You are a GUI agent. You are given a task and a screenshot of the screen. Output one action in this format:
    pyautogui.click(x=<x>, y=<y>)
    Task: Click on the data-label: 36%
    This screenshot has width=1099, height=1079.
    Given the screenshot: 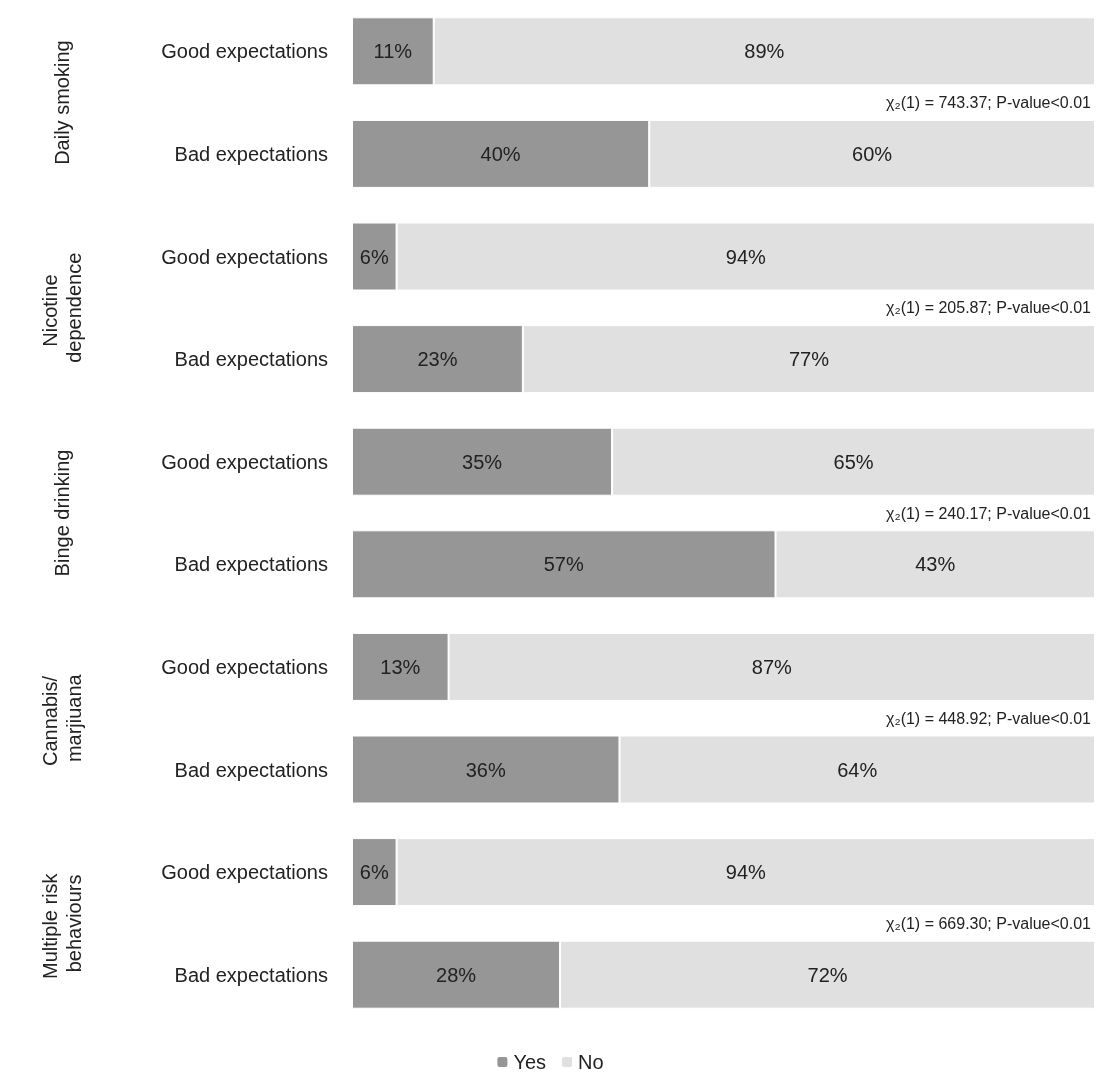 What is the action you would take?
    pyautogui.click(x=485, y=769)
    